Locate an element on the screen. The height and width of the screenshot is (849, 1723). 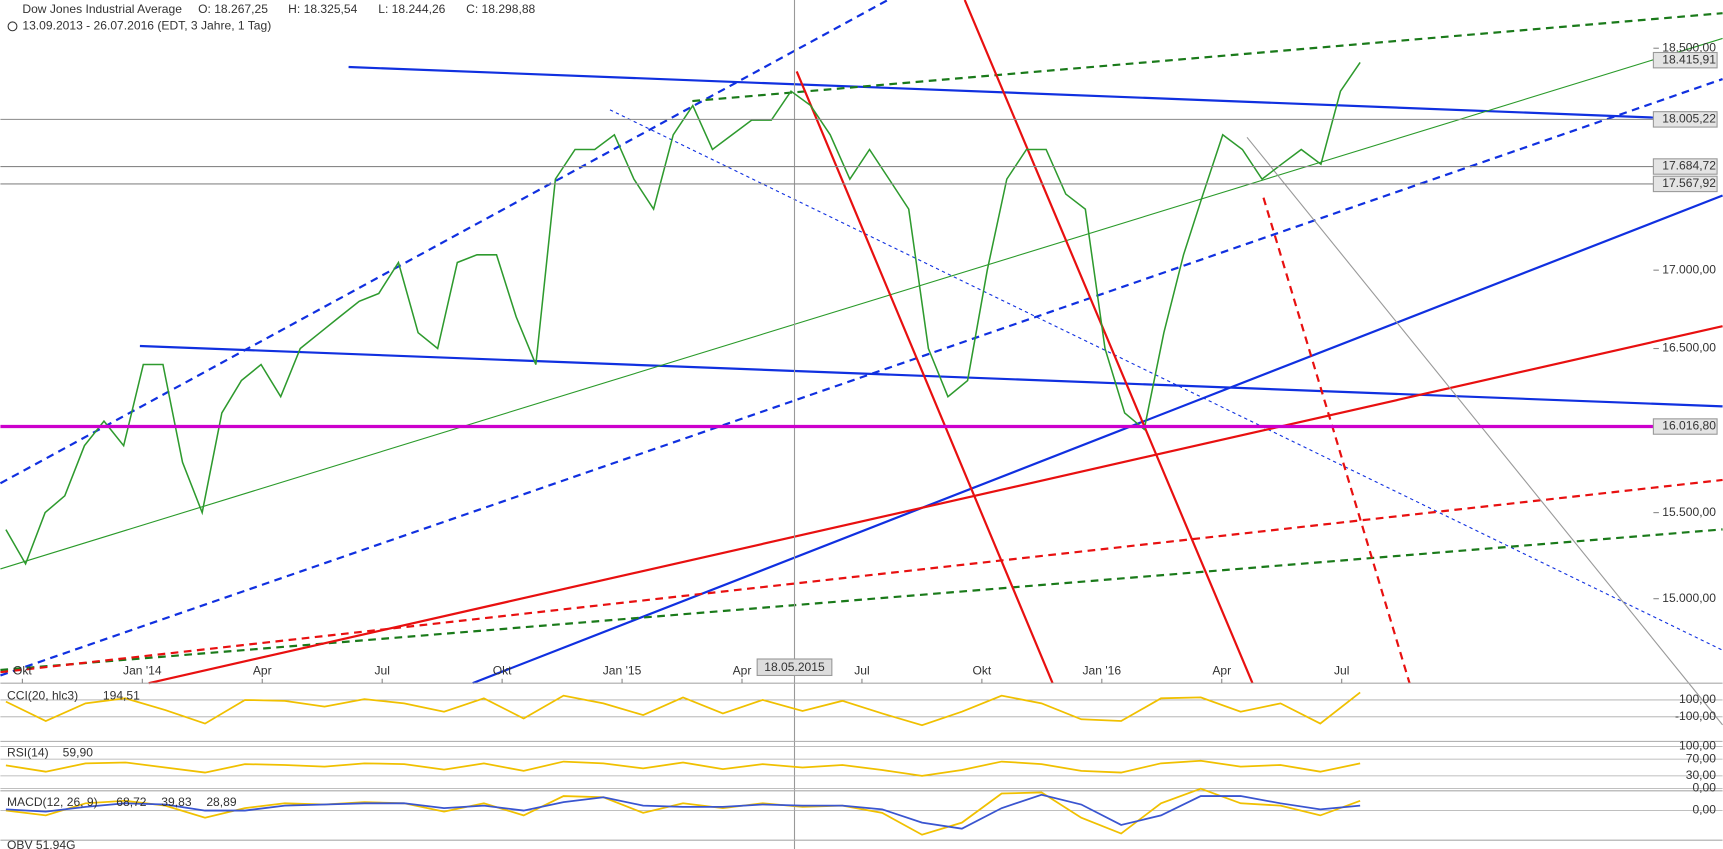
clock-icon is located at coordinates (12, 26).